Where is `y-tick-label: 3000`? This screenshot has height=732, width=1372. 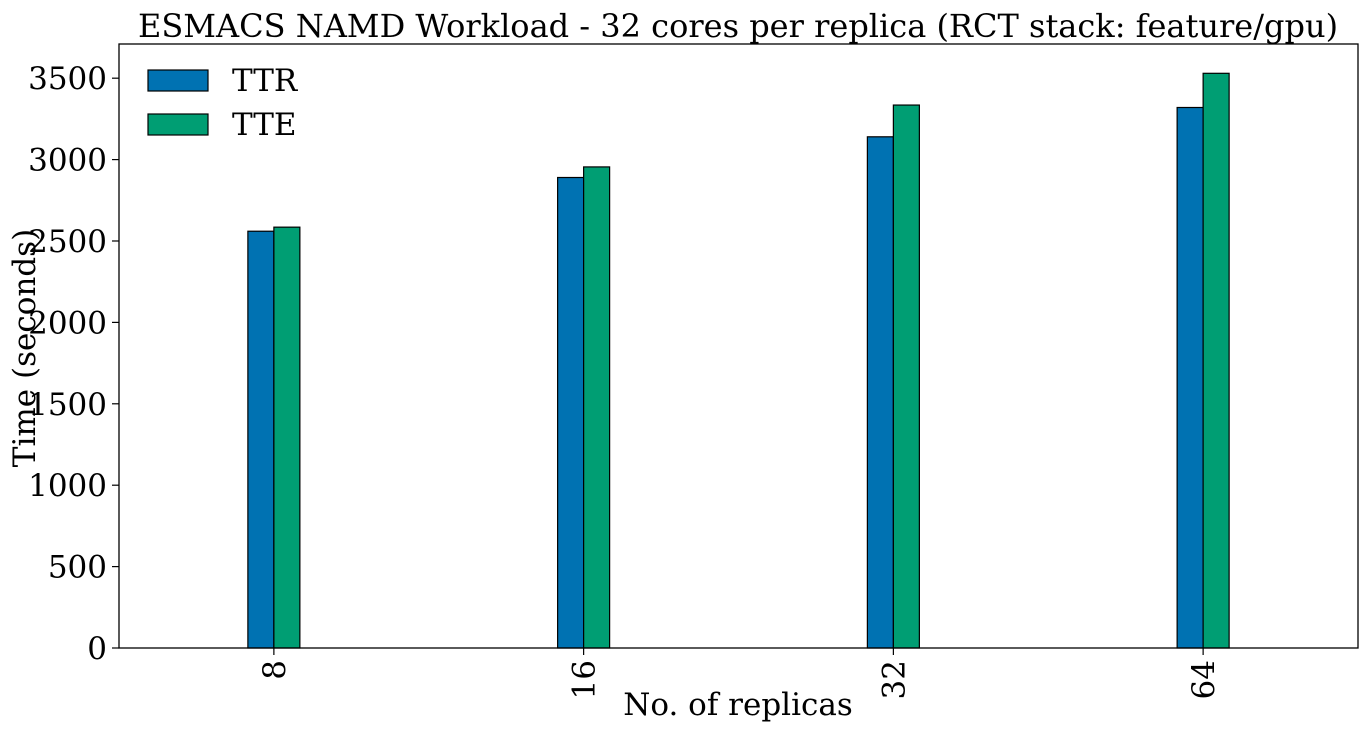
y-tick-label: 3000 is located at coordinates (67, 161).